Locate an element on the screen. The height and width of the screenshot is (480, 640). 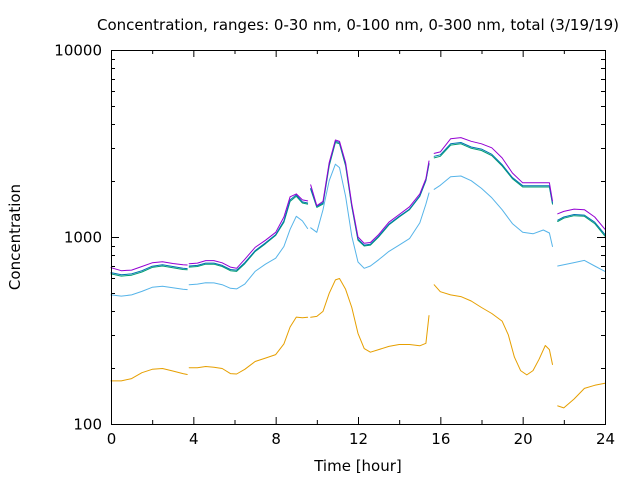
x-tick-label: 0 is located at coordinates (112, 439).